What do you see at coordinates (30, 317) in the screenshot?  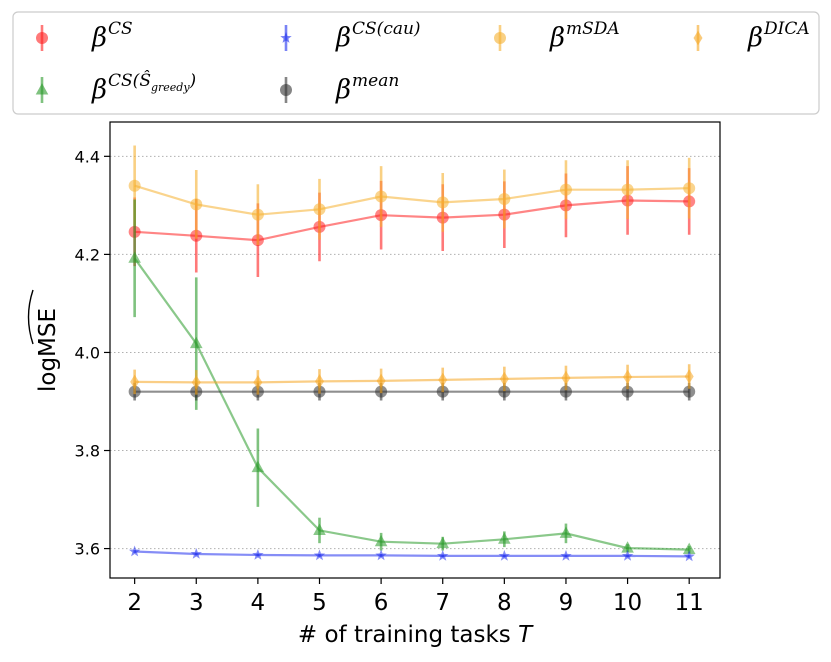 I see `y-axis-label-hat` at bounding box center [30, 317].